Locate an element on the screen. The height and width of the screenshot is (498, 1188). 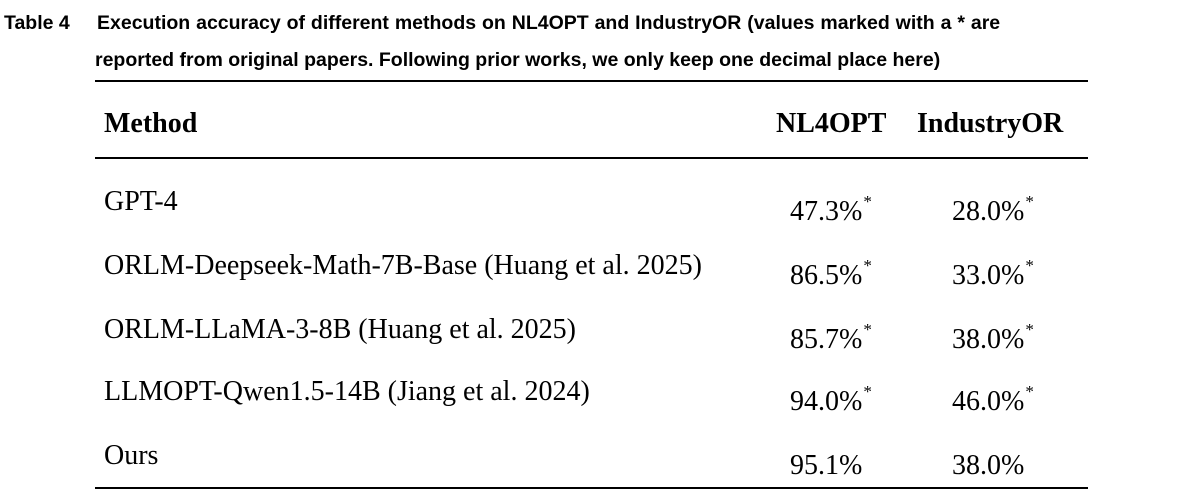
row-method-cell: LLMOPT-Qwen1.5-14B (Jiang et al. 2024) is located at coordinates (347, 391).